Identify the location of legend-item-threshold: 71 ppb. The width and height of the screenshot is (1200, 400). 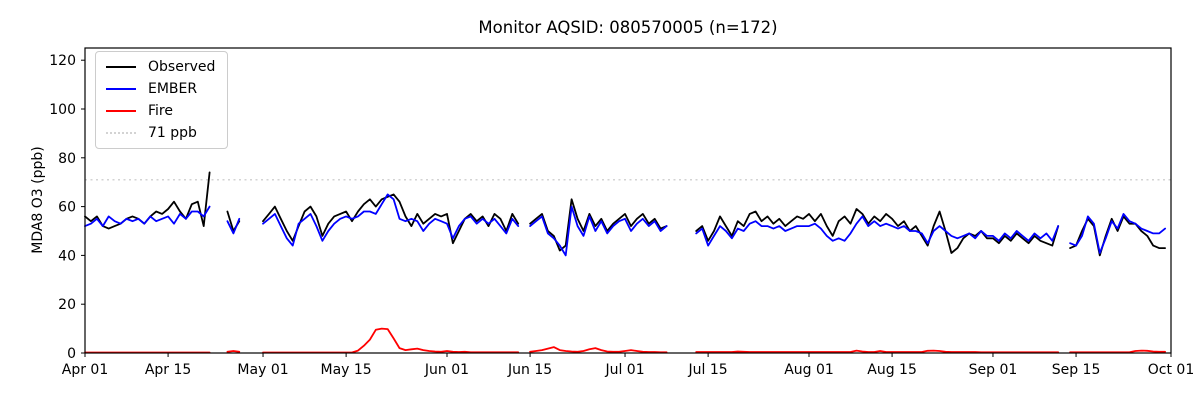
(160, 133).